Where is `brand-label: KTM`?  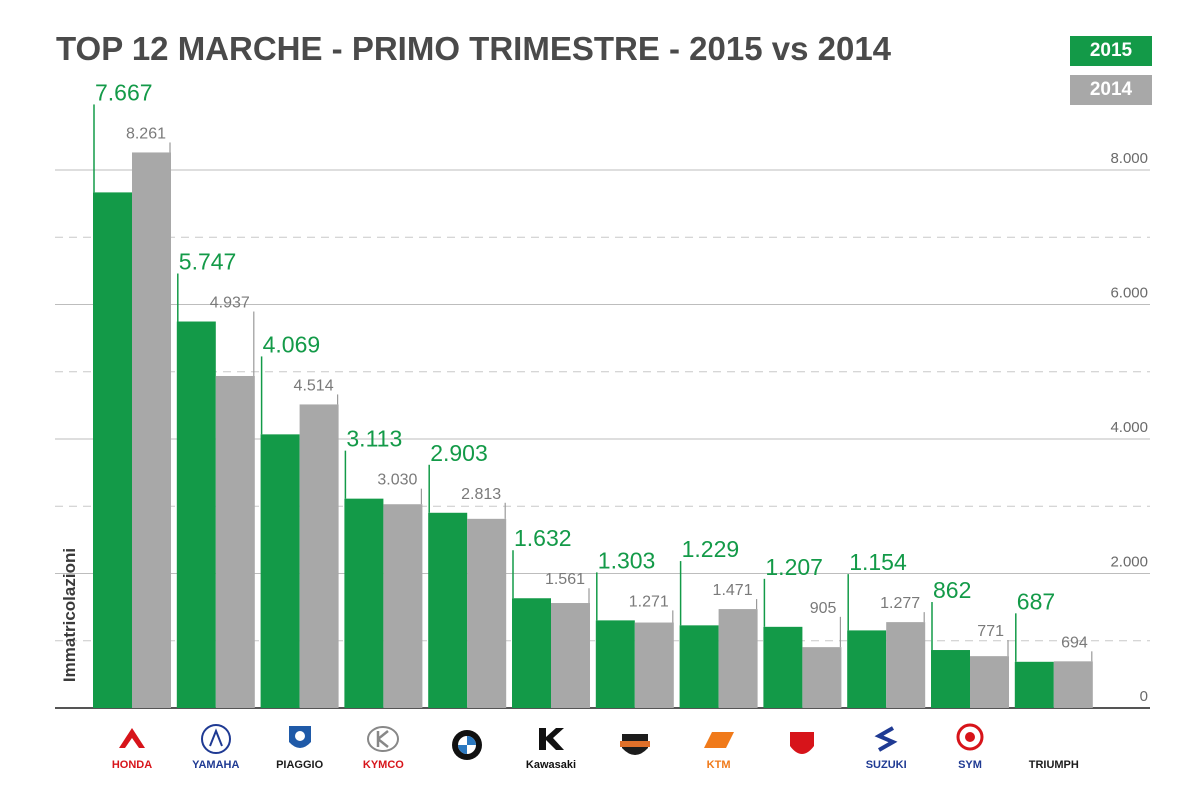 brand-label: KTM is located at coordinates (718, 764).